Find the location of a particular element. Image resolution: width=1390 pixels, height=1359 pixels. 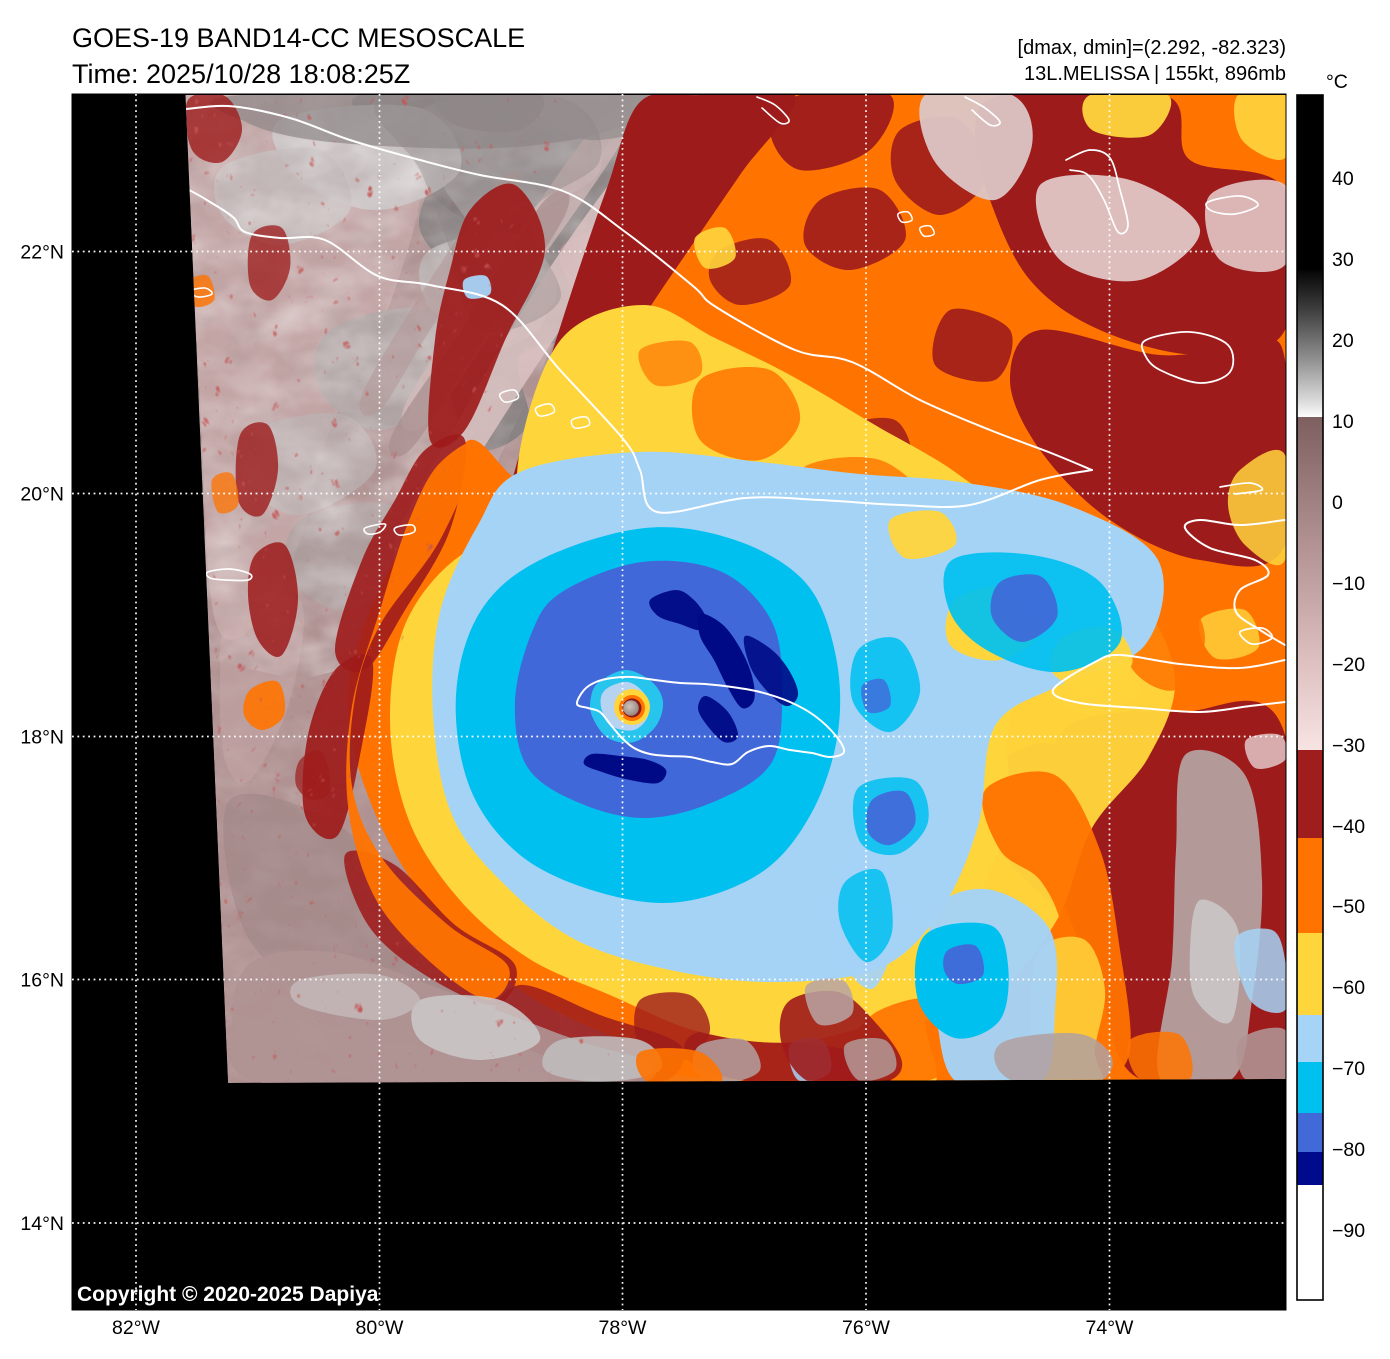

svg-text: −80 is located at coordinates (1348, 1150).